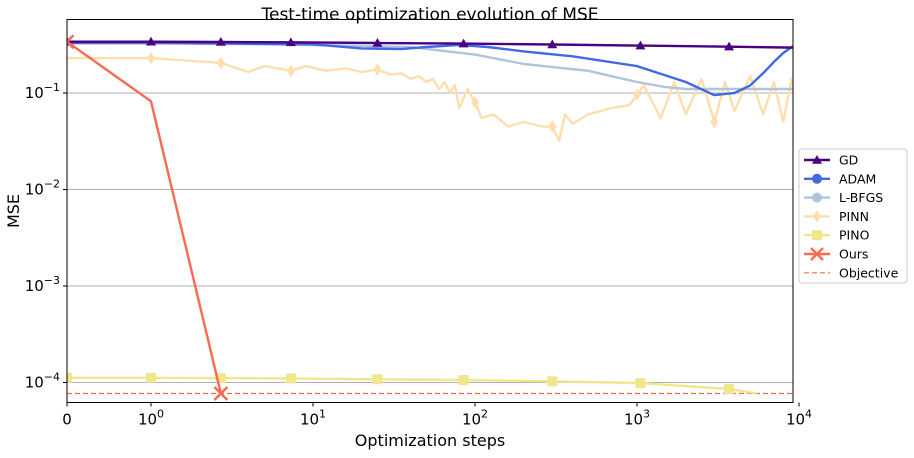 The image size is (914, 458). What do you see at coordinates (848, 160) in the screenshot?
I see `legend-label-gd: GD` at bounding box center [848, 160].